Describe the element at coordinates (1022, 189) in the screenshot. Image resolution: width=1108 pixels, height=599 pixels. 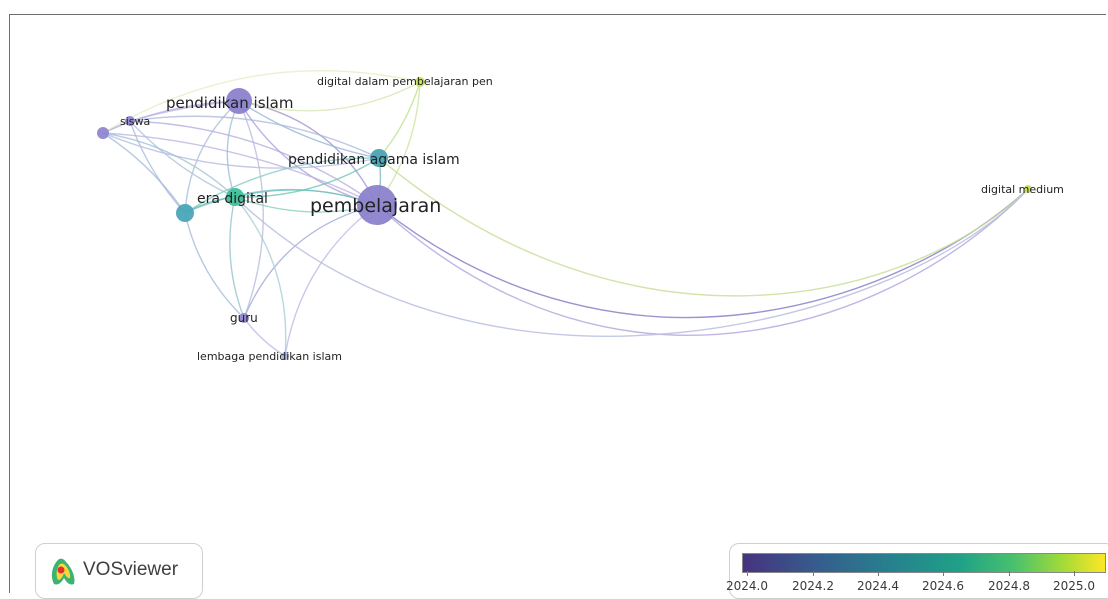
I see `label-digital-medium: digital medium` at that location.